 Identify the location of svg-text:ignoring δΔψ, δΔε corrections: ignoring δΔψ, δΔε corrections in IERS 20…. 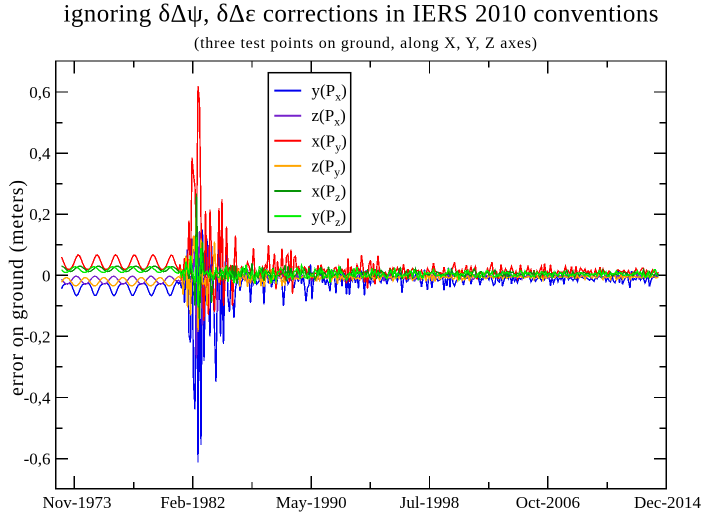
(361, 14).